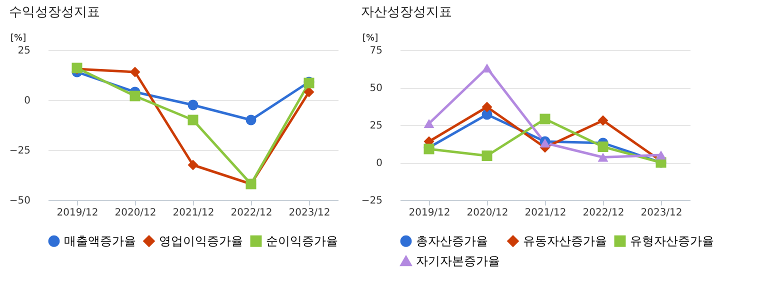 The image size is (760, 289). What do you see at coordinates (201, 241) in the screenshot?
I see `legend-label: 영업이익증가율` at bounding box center [201, 241].